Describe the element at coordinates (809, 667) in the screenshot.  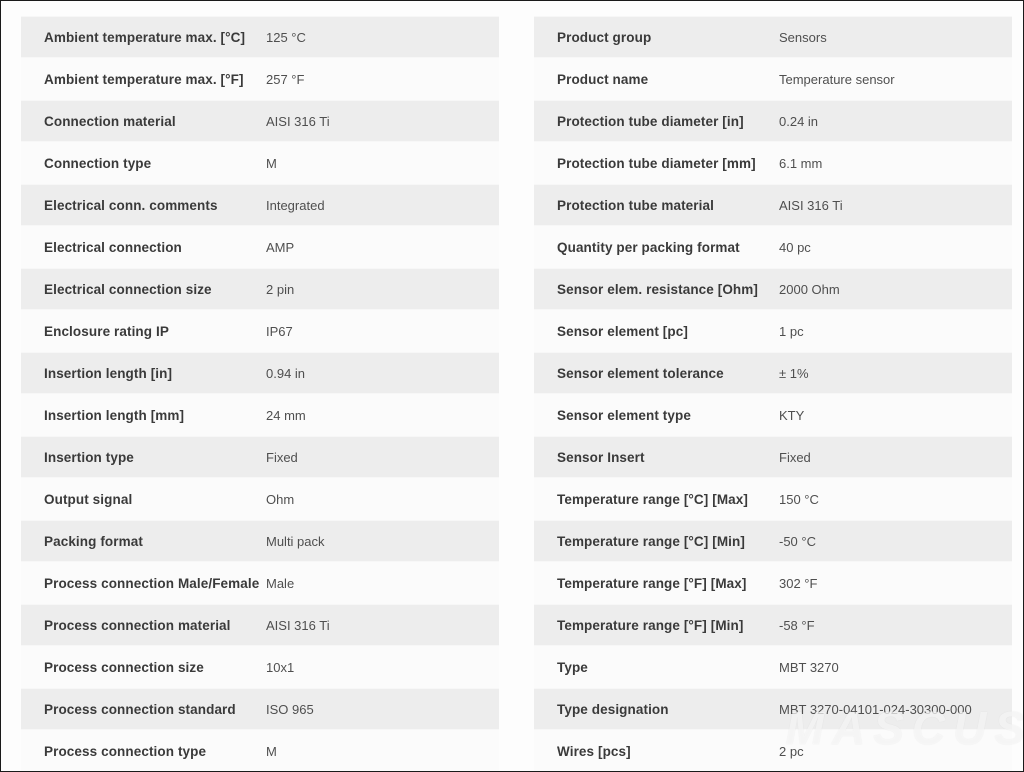
I see `spec-value: MBT 3270` at that location.